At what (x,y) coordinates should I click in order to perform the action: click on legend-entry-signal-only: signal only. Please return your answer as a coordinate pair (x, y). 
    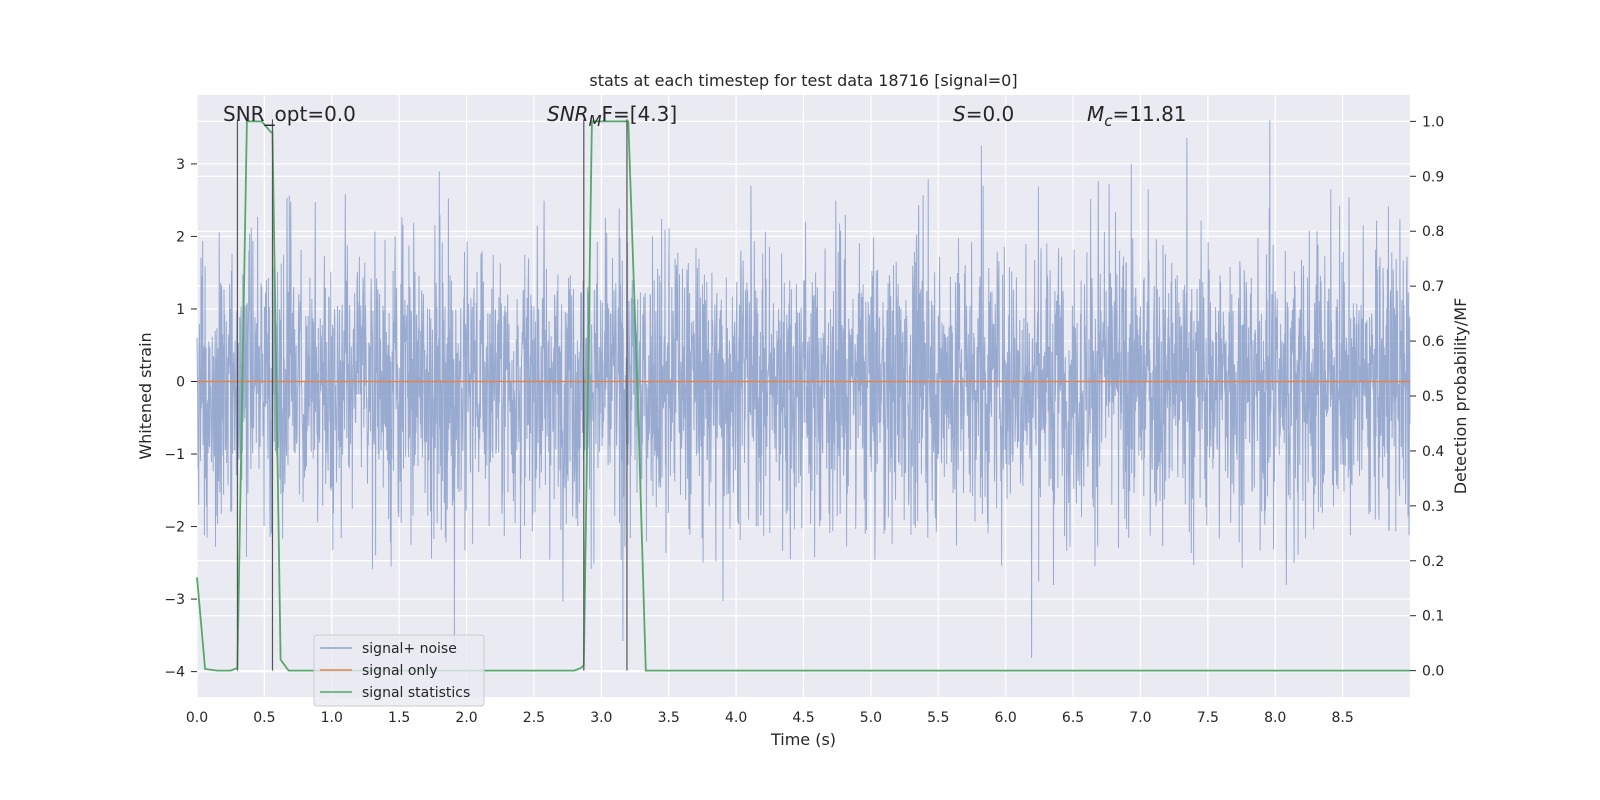
    Looking at the image, I should click on (399, 671).